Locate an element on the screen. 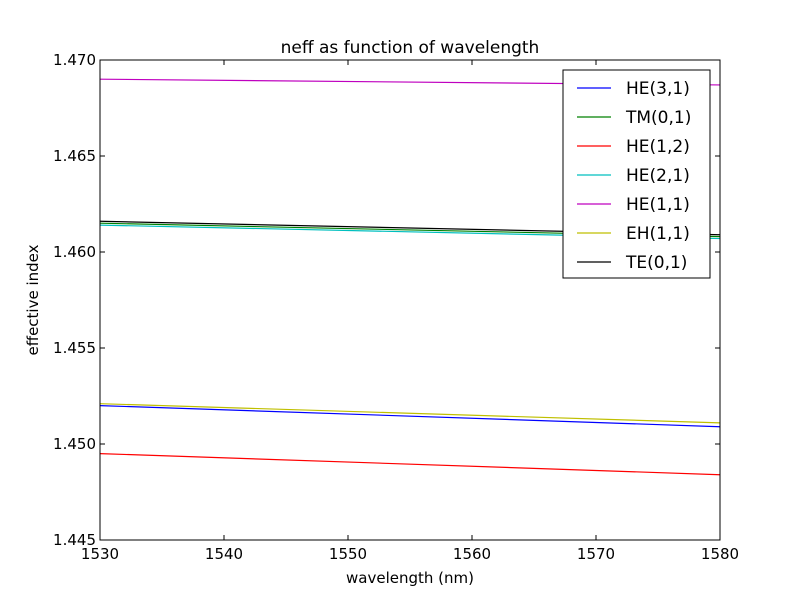 The width and height of the screenshot is (800, 600). legend-label: HE(2,1) is located at coordinates (658, 176).